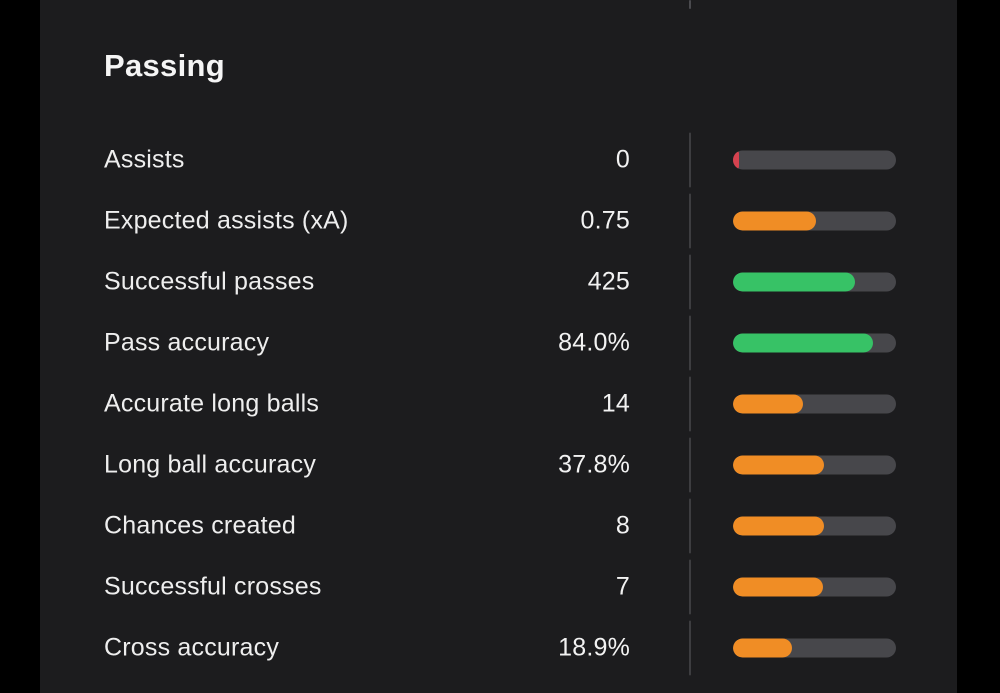 The height and width of the screenshot is (693, 1000). I want to click on stat-label: Cross accuracy, so click(192, 647).